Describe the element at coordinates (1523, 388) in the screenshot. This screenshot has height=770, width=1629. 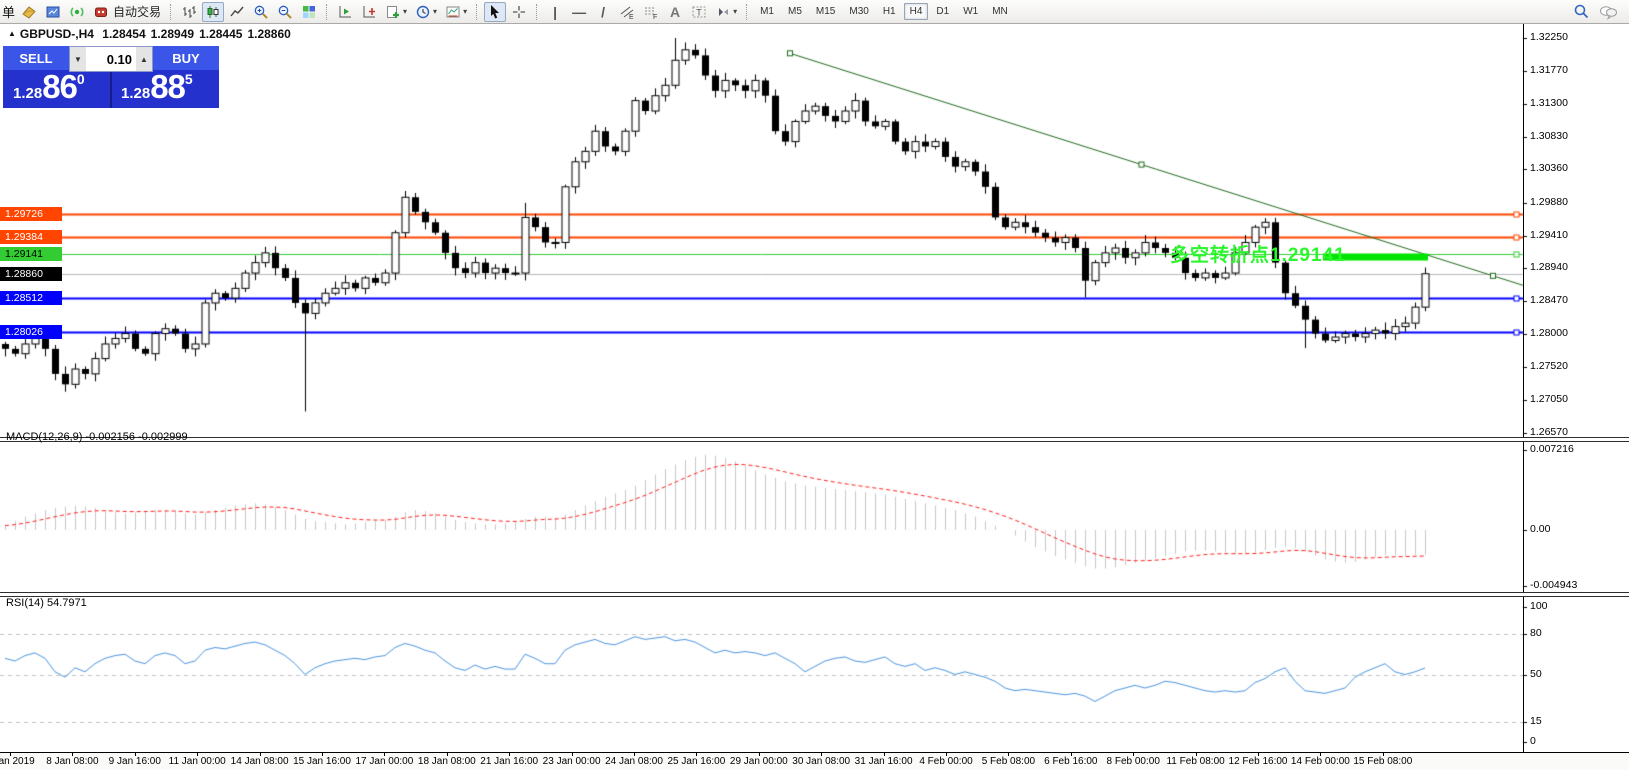
I see `price-axis-line` at that location.